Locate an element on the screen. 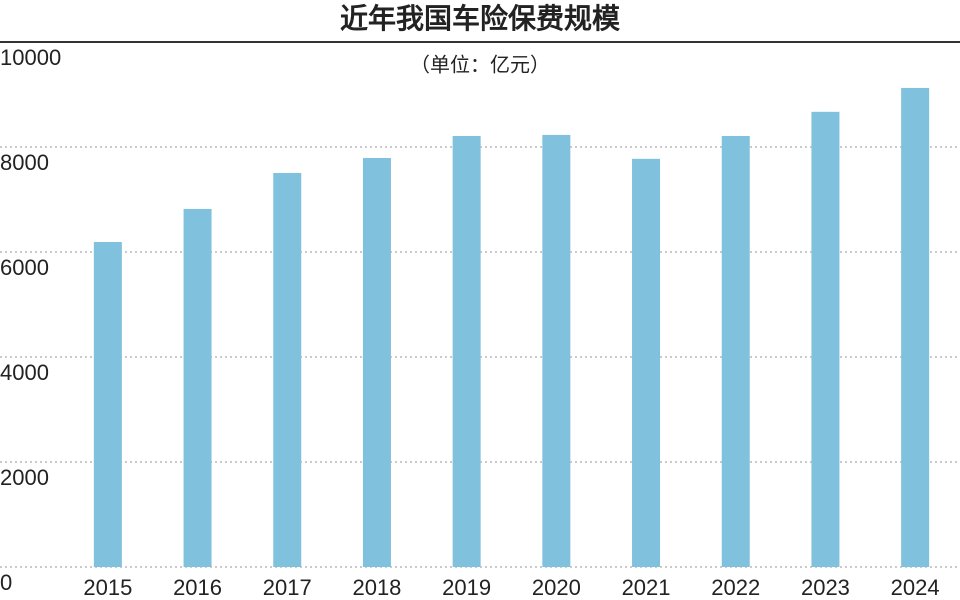  x-tick-label: 2015 is located at coordinates (107, 587).